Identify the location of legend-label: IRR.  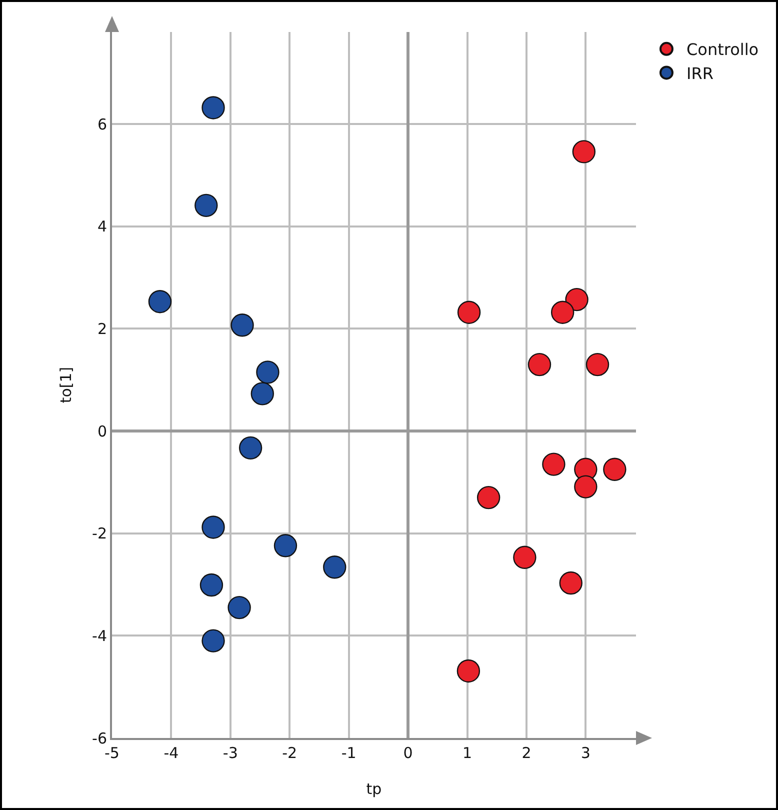
(700, 73).